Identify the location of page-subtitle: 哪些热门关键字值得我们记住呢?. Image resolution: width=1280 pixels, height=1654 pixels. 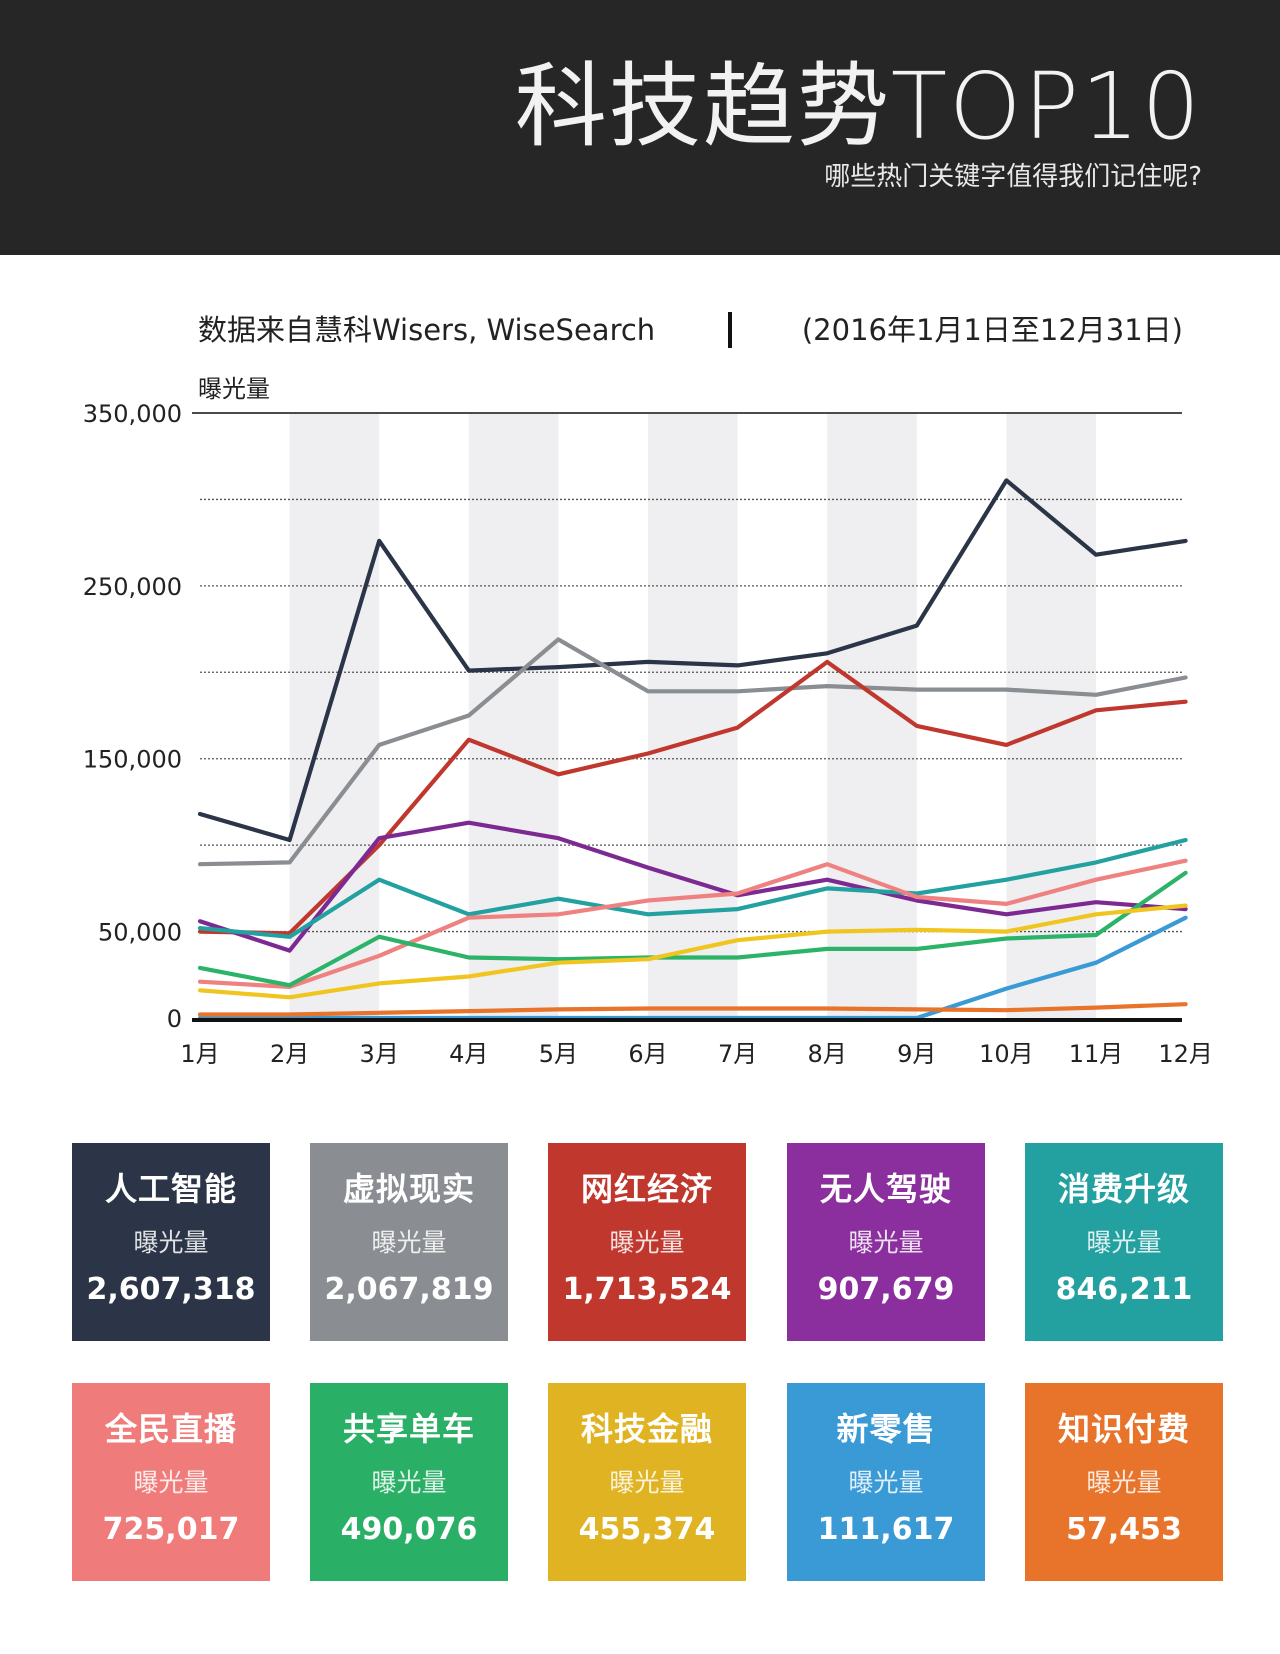
(1013, 177).